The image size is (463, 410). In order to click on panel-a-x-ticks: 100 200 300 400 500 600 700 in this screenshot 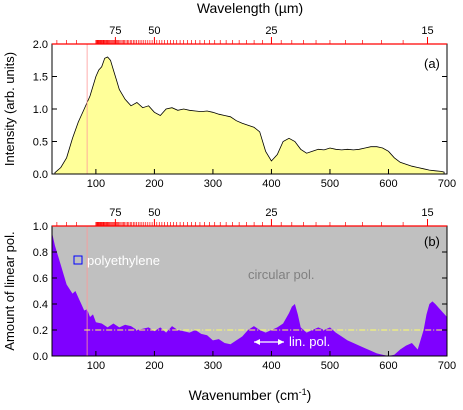, I will do `click(271, 179)`.